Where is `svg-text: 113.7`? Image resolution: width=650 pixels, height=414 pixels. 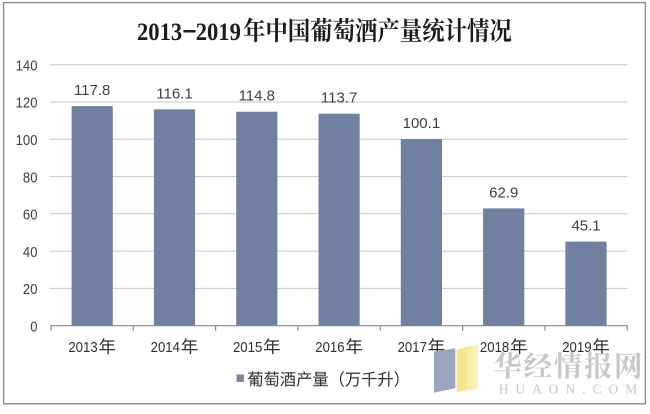
svg-text: 113.7 is located at coordinates (339, 98).